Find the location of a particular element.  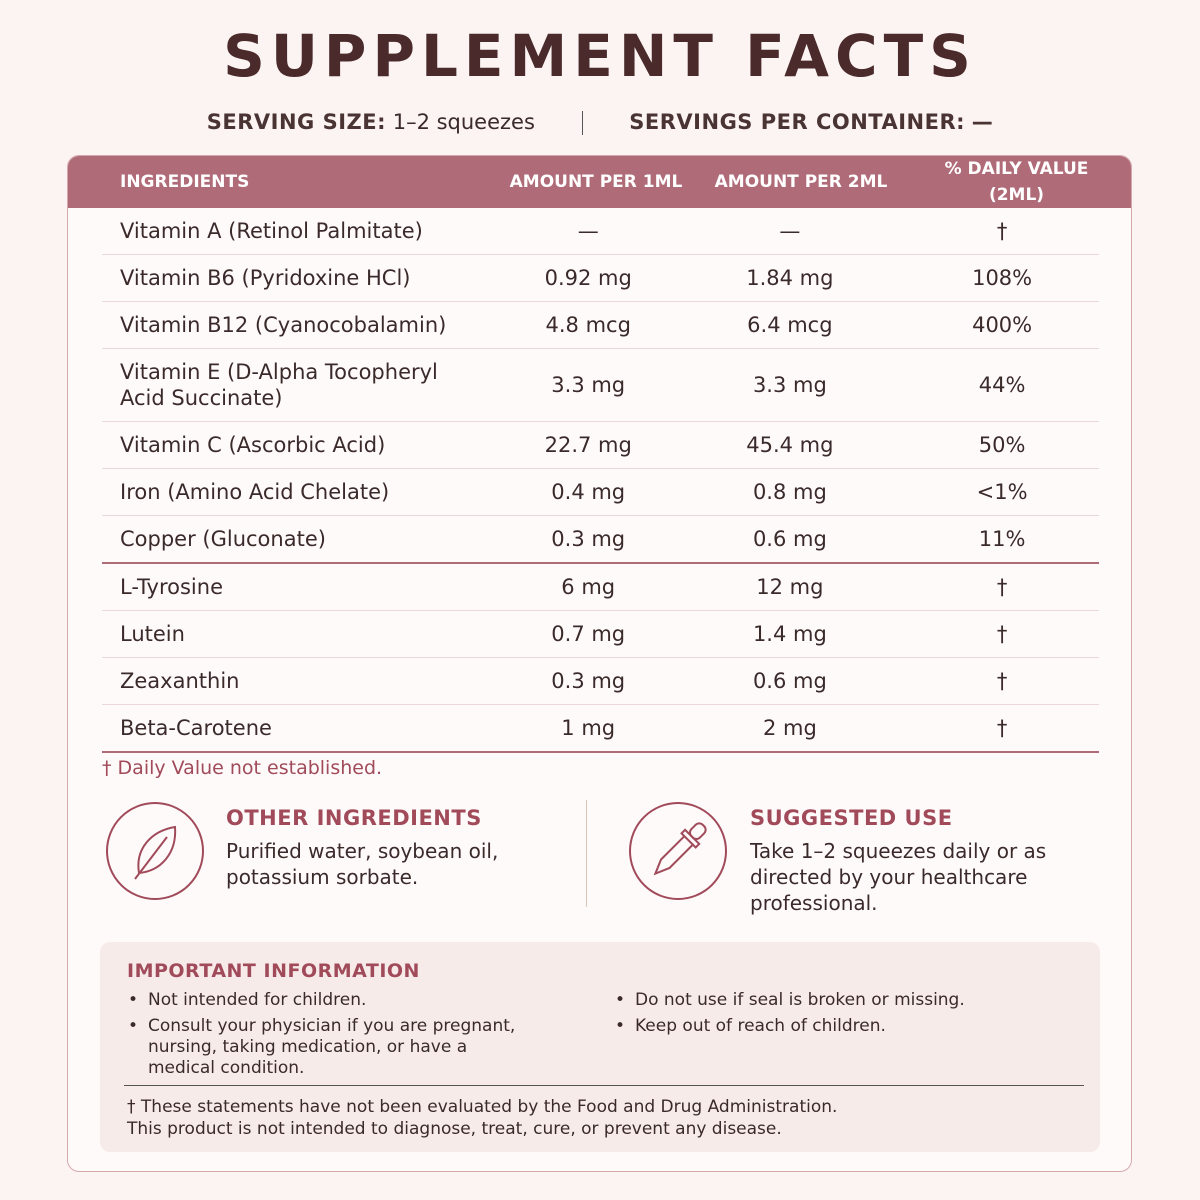

divider is located at coordinates (586, 853).